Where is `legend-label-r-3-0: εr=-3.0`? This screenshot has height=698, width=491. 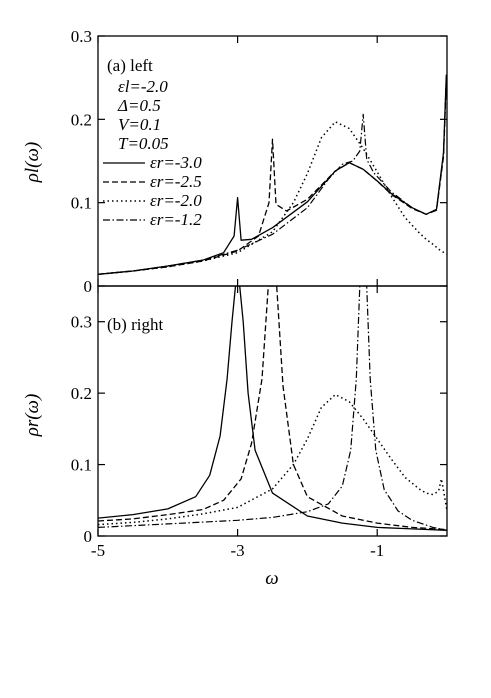
legend-label-r-3-0: εr=-3.0 is located at coordinates (176, 162).